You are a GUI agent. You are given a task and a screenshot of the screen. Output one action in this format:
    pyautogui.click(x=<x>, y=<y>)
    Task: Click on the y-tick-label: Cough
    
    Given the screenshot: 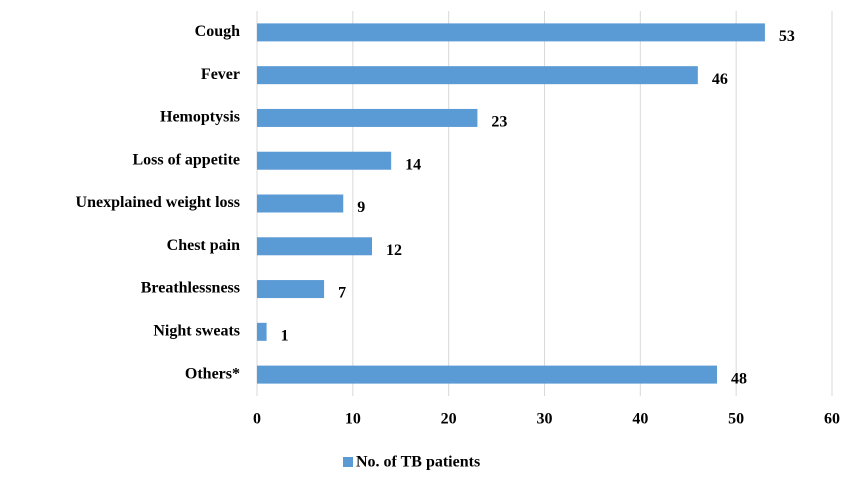 What is the action you would take?
    pyautogui.click(x=217, y=31)
    